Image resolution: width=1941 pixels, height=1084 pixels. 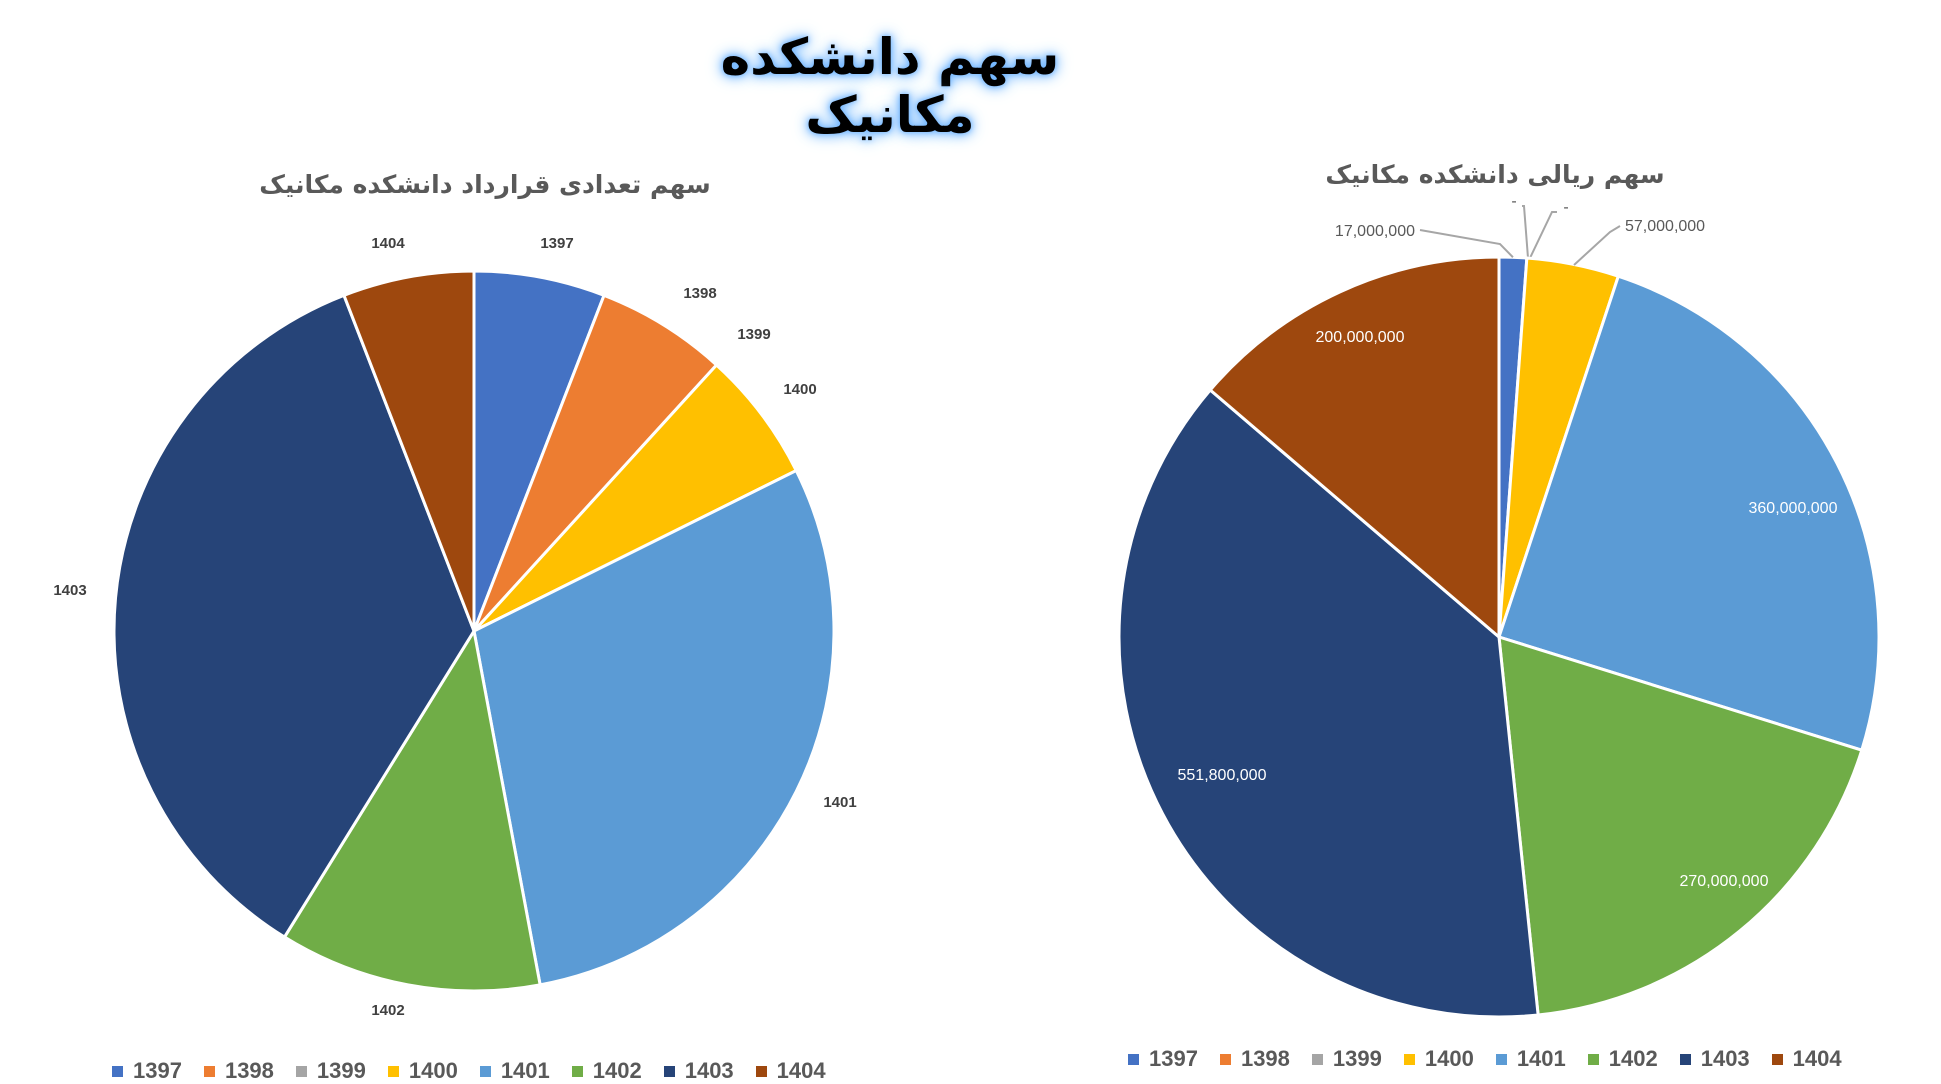 I want to click on legend-rial: 1397 1398 1399 1400 1401 1402 1403 1404, so click(x=1496, y=1059).